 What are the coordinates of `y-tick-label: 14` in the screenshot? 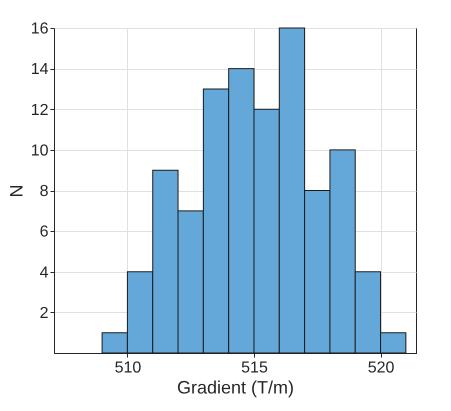 It's located at (39, 69).